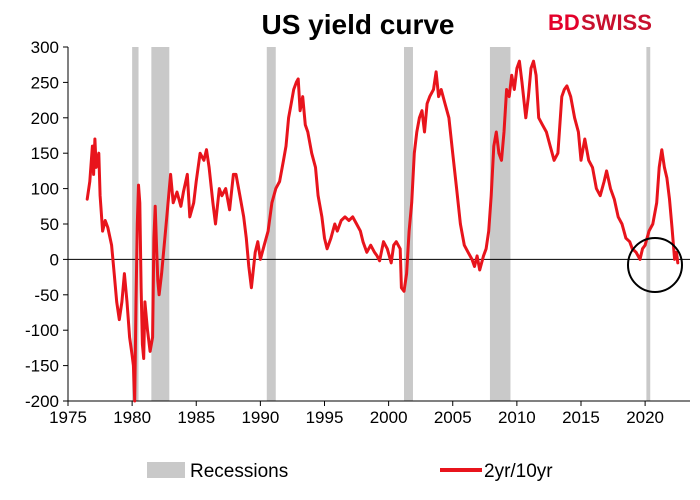 Image resolution: width=700 pixels, height=500 pixels. I want to click on x-tick-label: 2010, so click(517, 417).